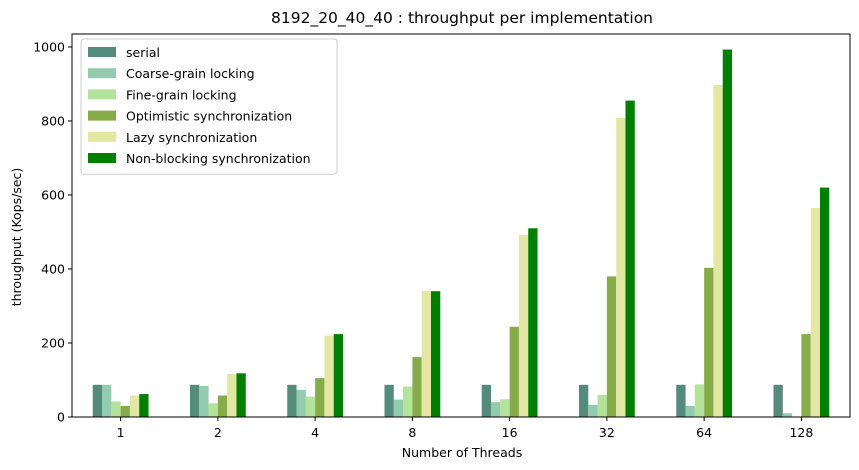 This screenshot has width=859, height=470. I want to click on x-tick-label: 8, so click(412, 432).